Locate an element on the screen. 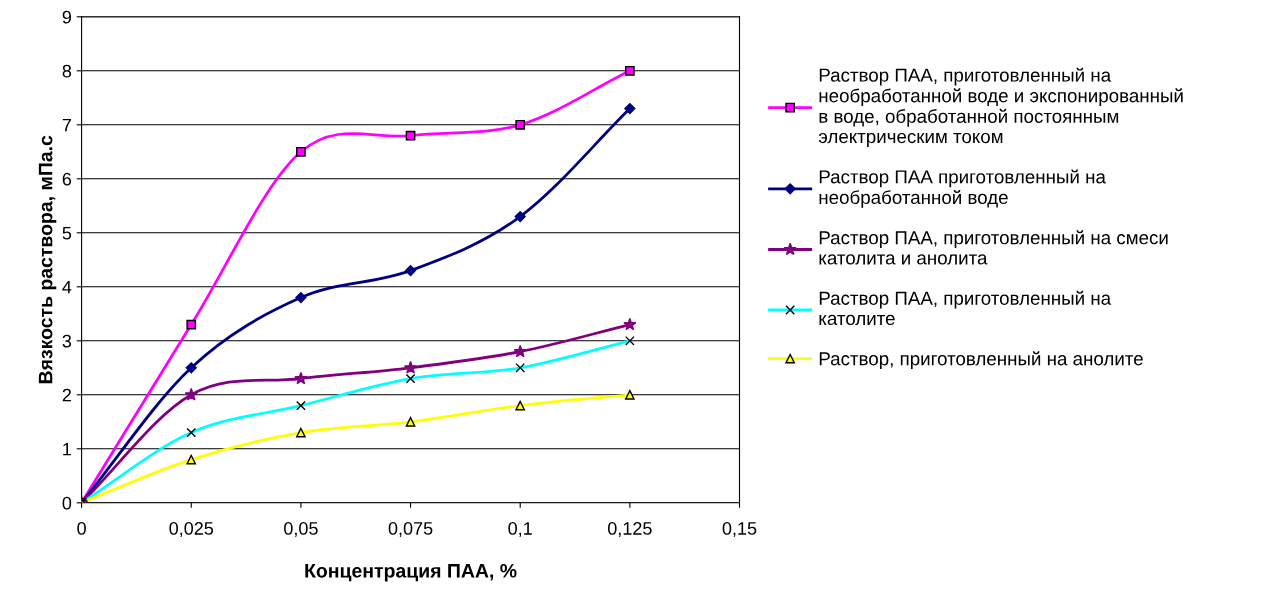  y-tick-label: 0 is located at coordinates (67, 503).